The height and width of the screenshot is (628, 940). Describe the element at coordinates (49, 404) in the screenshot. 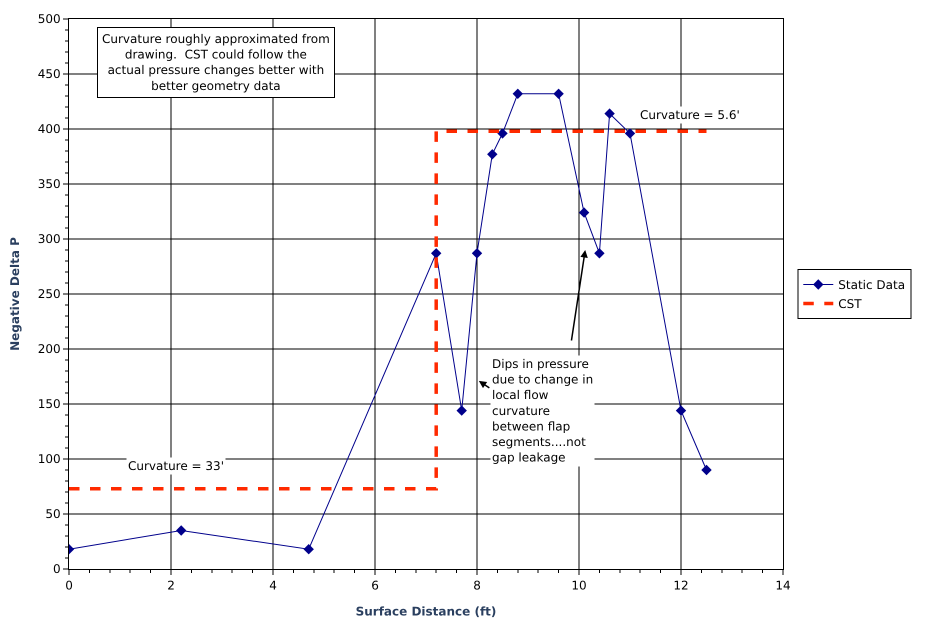

I see `y-tick-label: 150` at that location.